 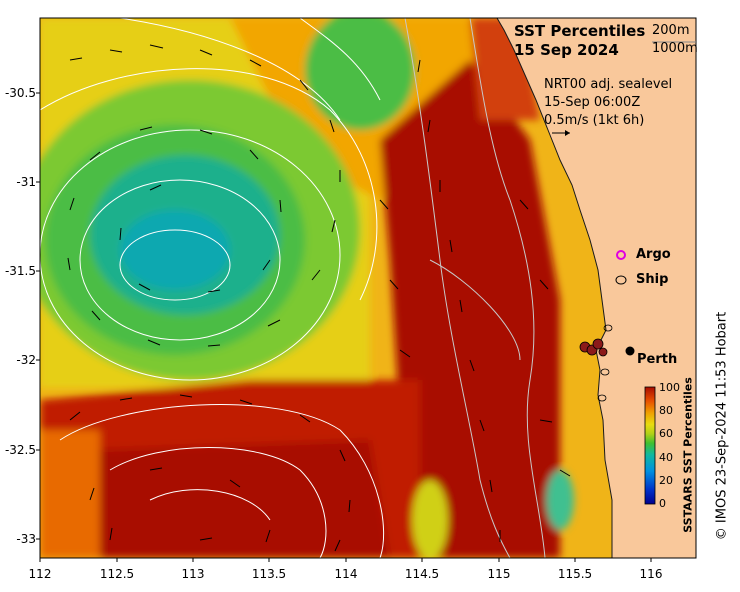 What do you see at coordinates (666, 457) in the screenshot?
I see `colorbar-tick: 40` at bounding box center [666, 457].